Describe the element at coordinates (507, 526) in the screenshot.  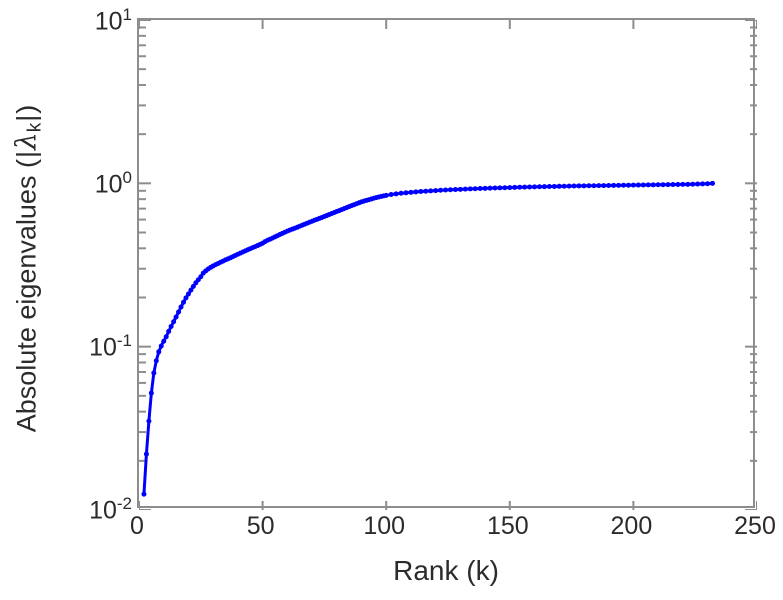
I see `x-tick-label-150: 150` at that location.